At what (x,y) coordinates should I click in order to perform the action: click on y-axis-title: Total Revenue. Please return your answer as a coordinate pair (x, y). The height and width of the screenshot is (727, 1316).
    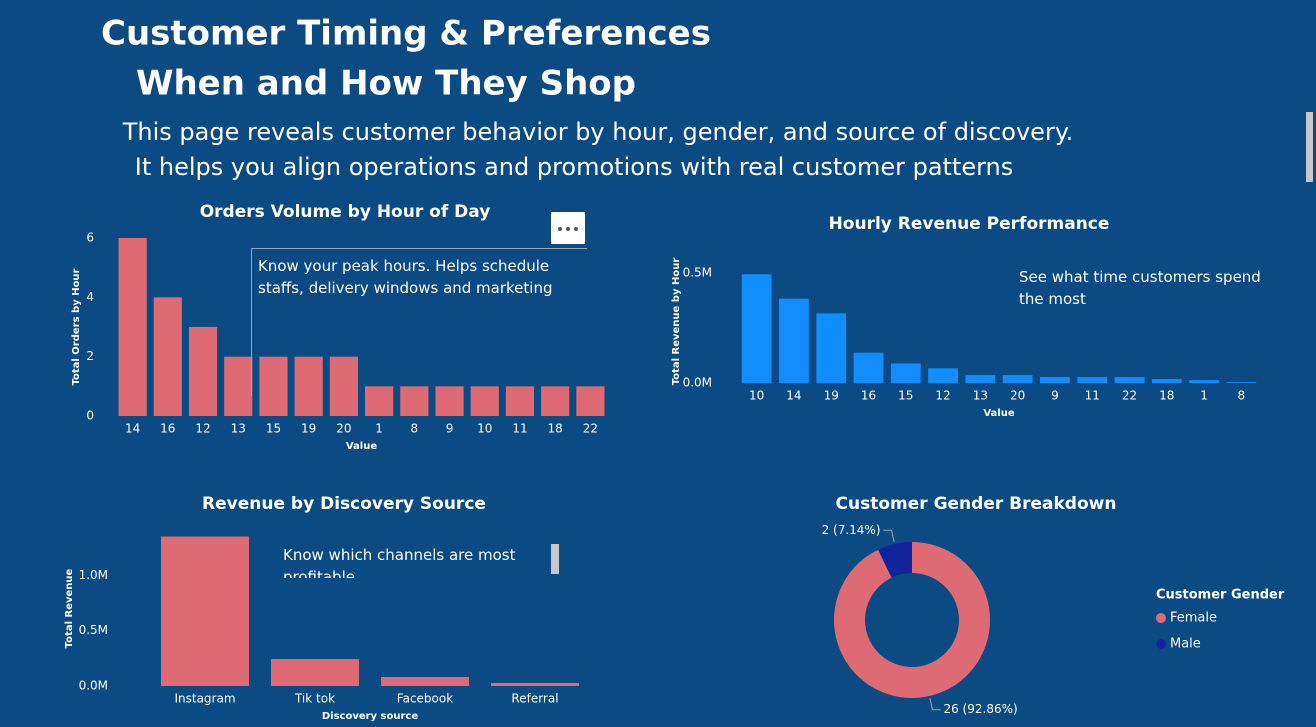
    Looking at the image, I should click on (69, 608).